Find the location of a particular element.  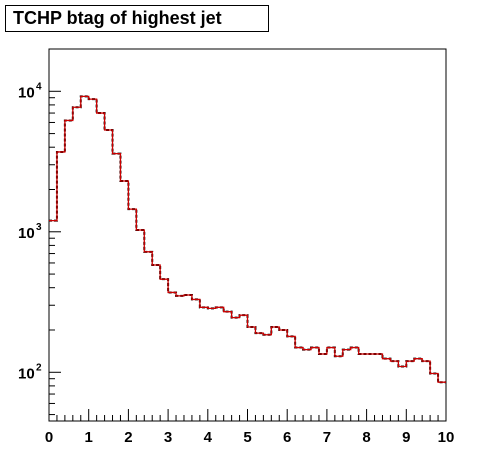

x-tick-label: 2 is located at coordinates (128, 437).